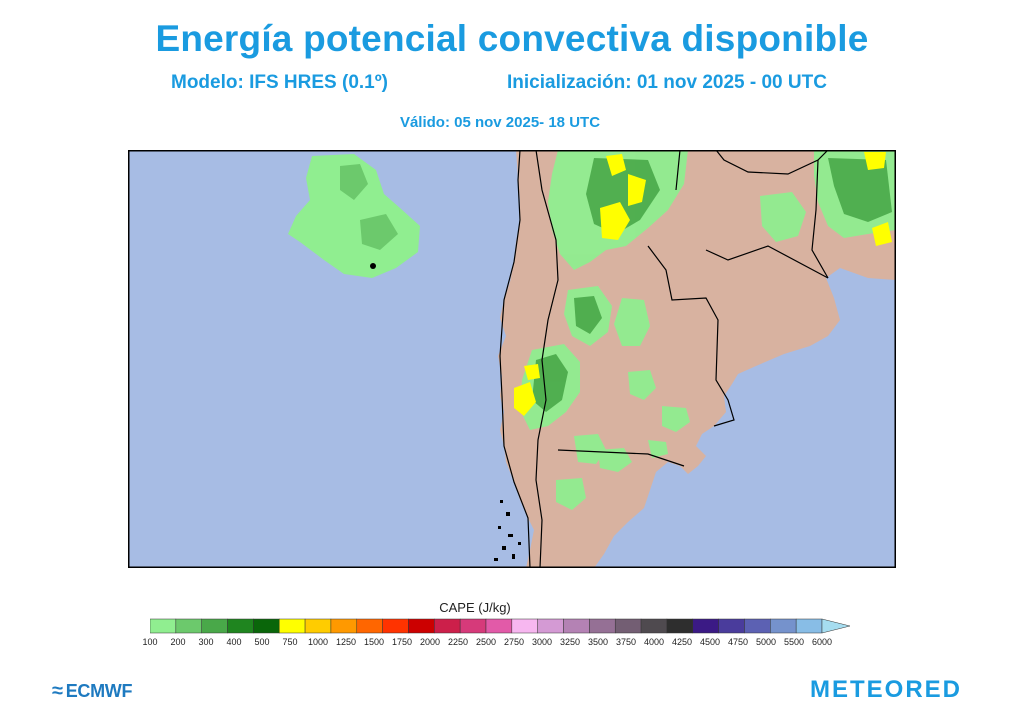 The width and height of the screenshot is (1024, 720). What do you see at coordinates (486, 642) in the screenshot?
I see `colorbar-tick-label: 2500` at bounding box center [486, 642].